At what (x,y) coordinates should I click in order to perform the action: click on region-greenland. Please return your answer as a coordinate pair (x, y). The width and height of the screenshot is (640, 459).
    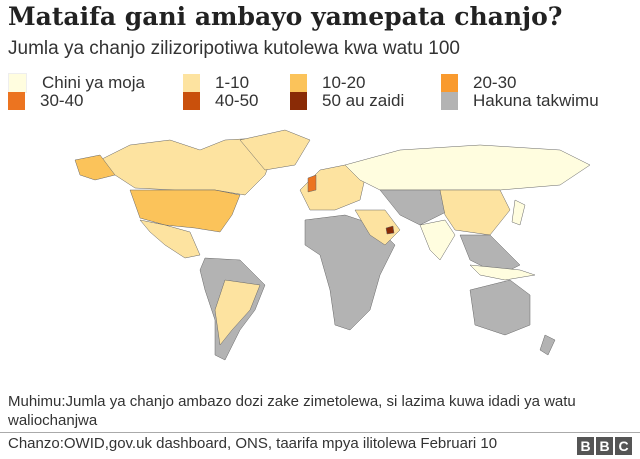
    Looking at the image, I should click on (275, 150).